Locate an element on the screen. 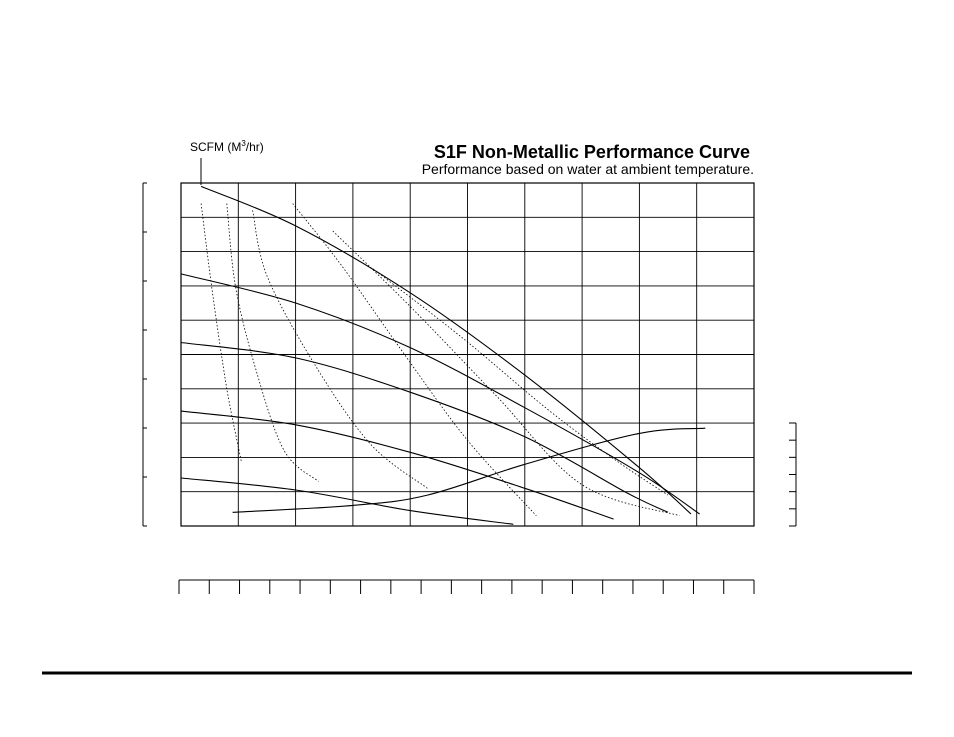  left-axis is located at coordinates (144, 354).